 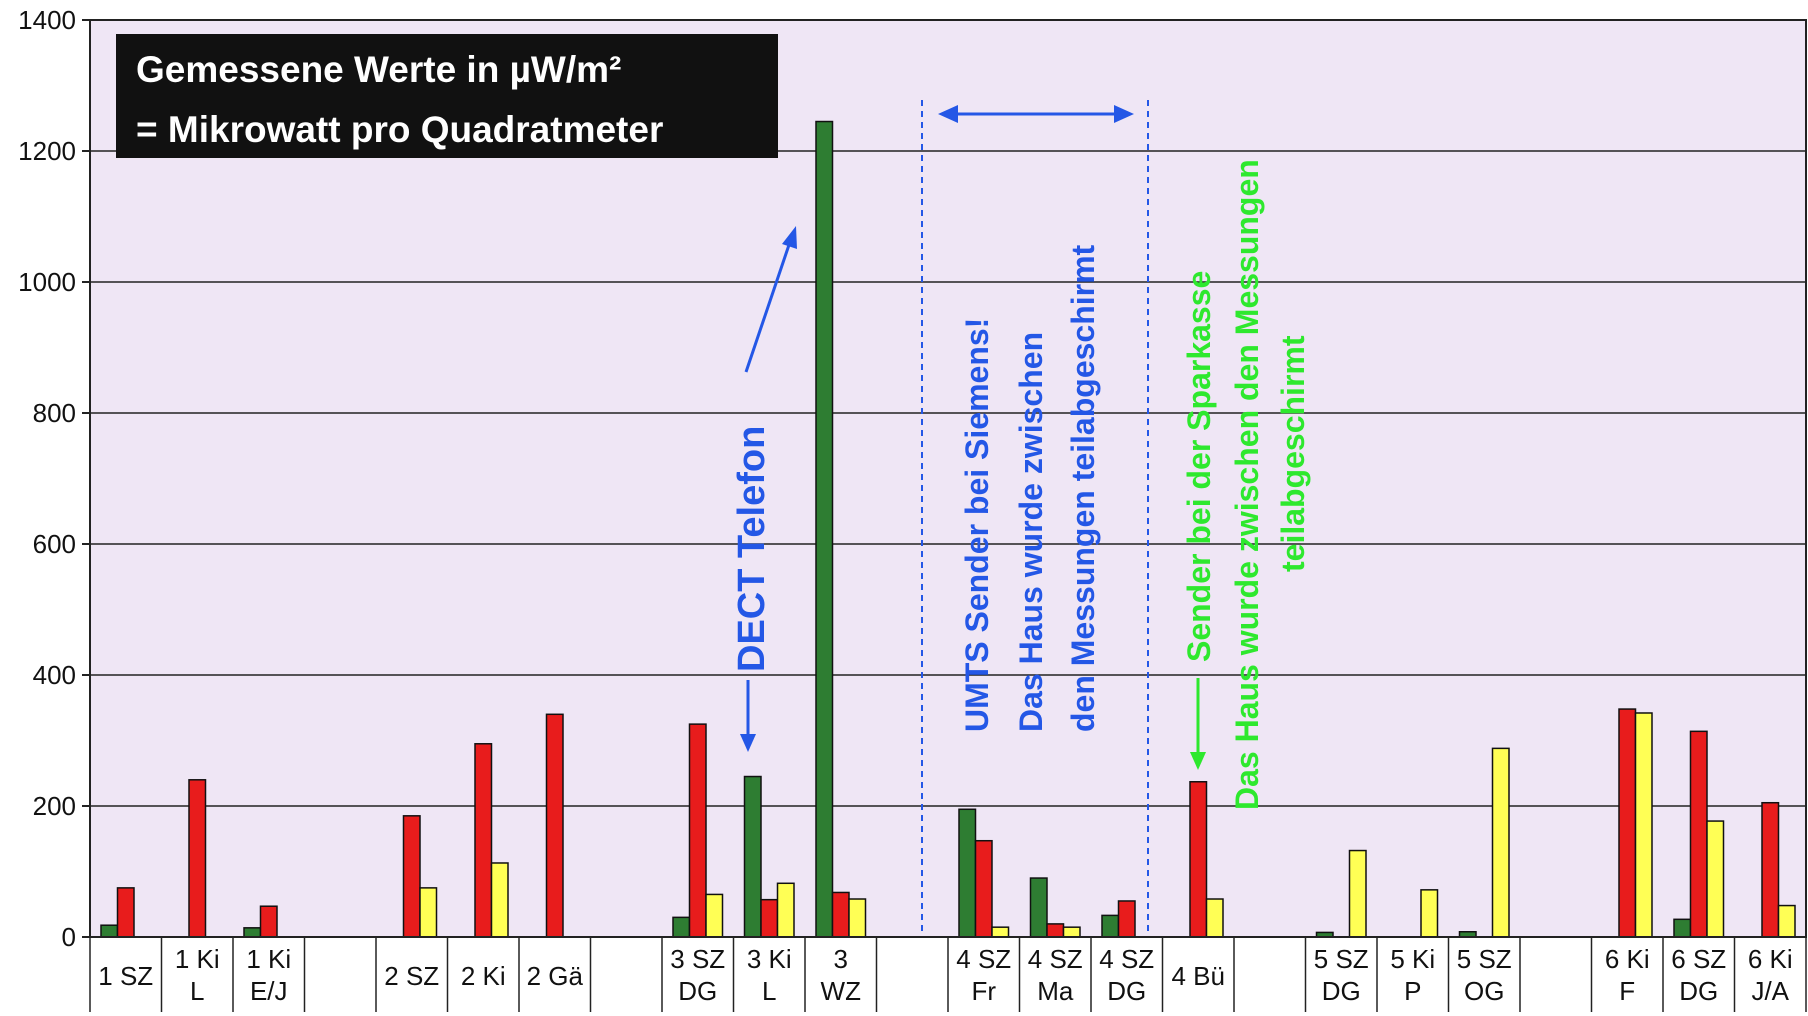 I want to click on sparkasse-label-1: Sender bei der Sparkasse, so click(x=1199, y=466).